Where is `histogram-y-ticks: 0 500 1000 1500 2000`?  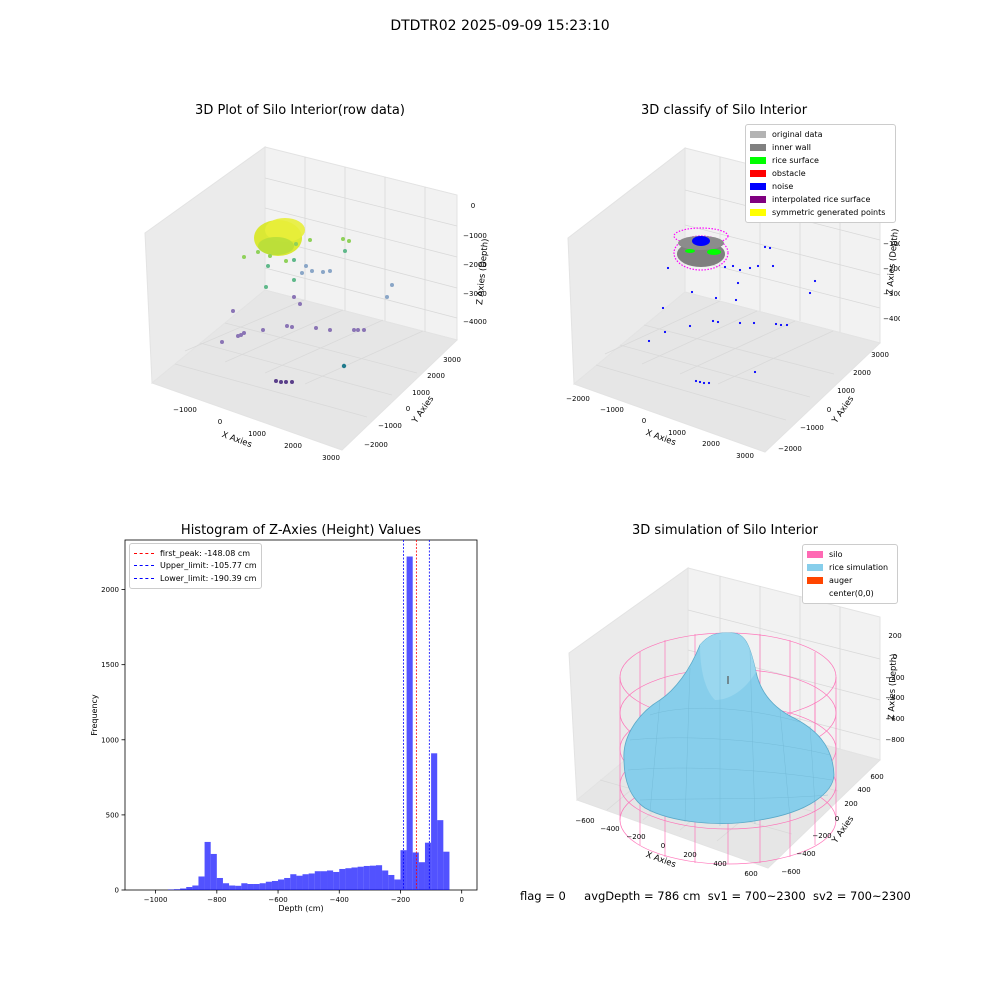
histogram-y-ticks: 0 500 1000 1500 2000 is located at coordinates (113, 740).